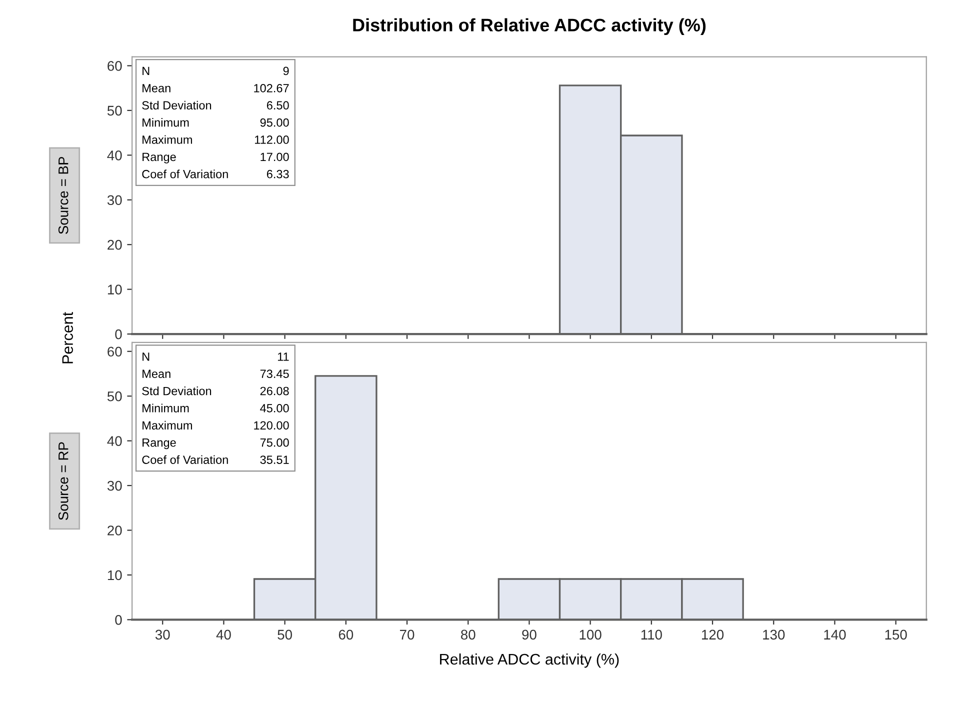  I want to click on x-tick-label: 30, so click(162, 635).